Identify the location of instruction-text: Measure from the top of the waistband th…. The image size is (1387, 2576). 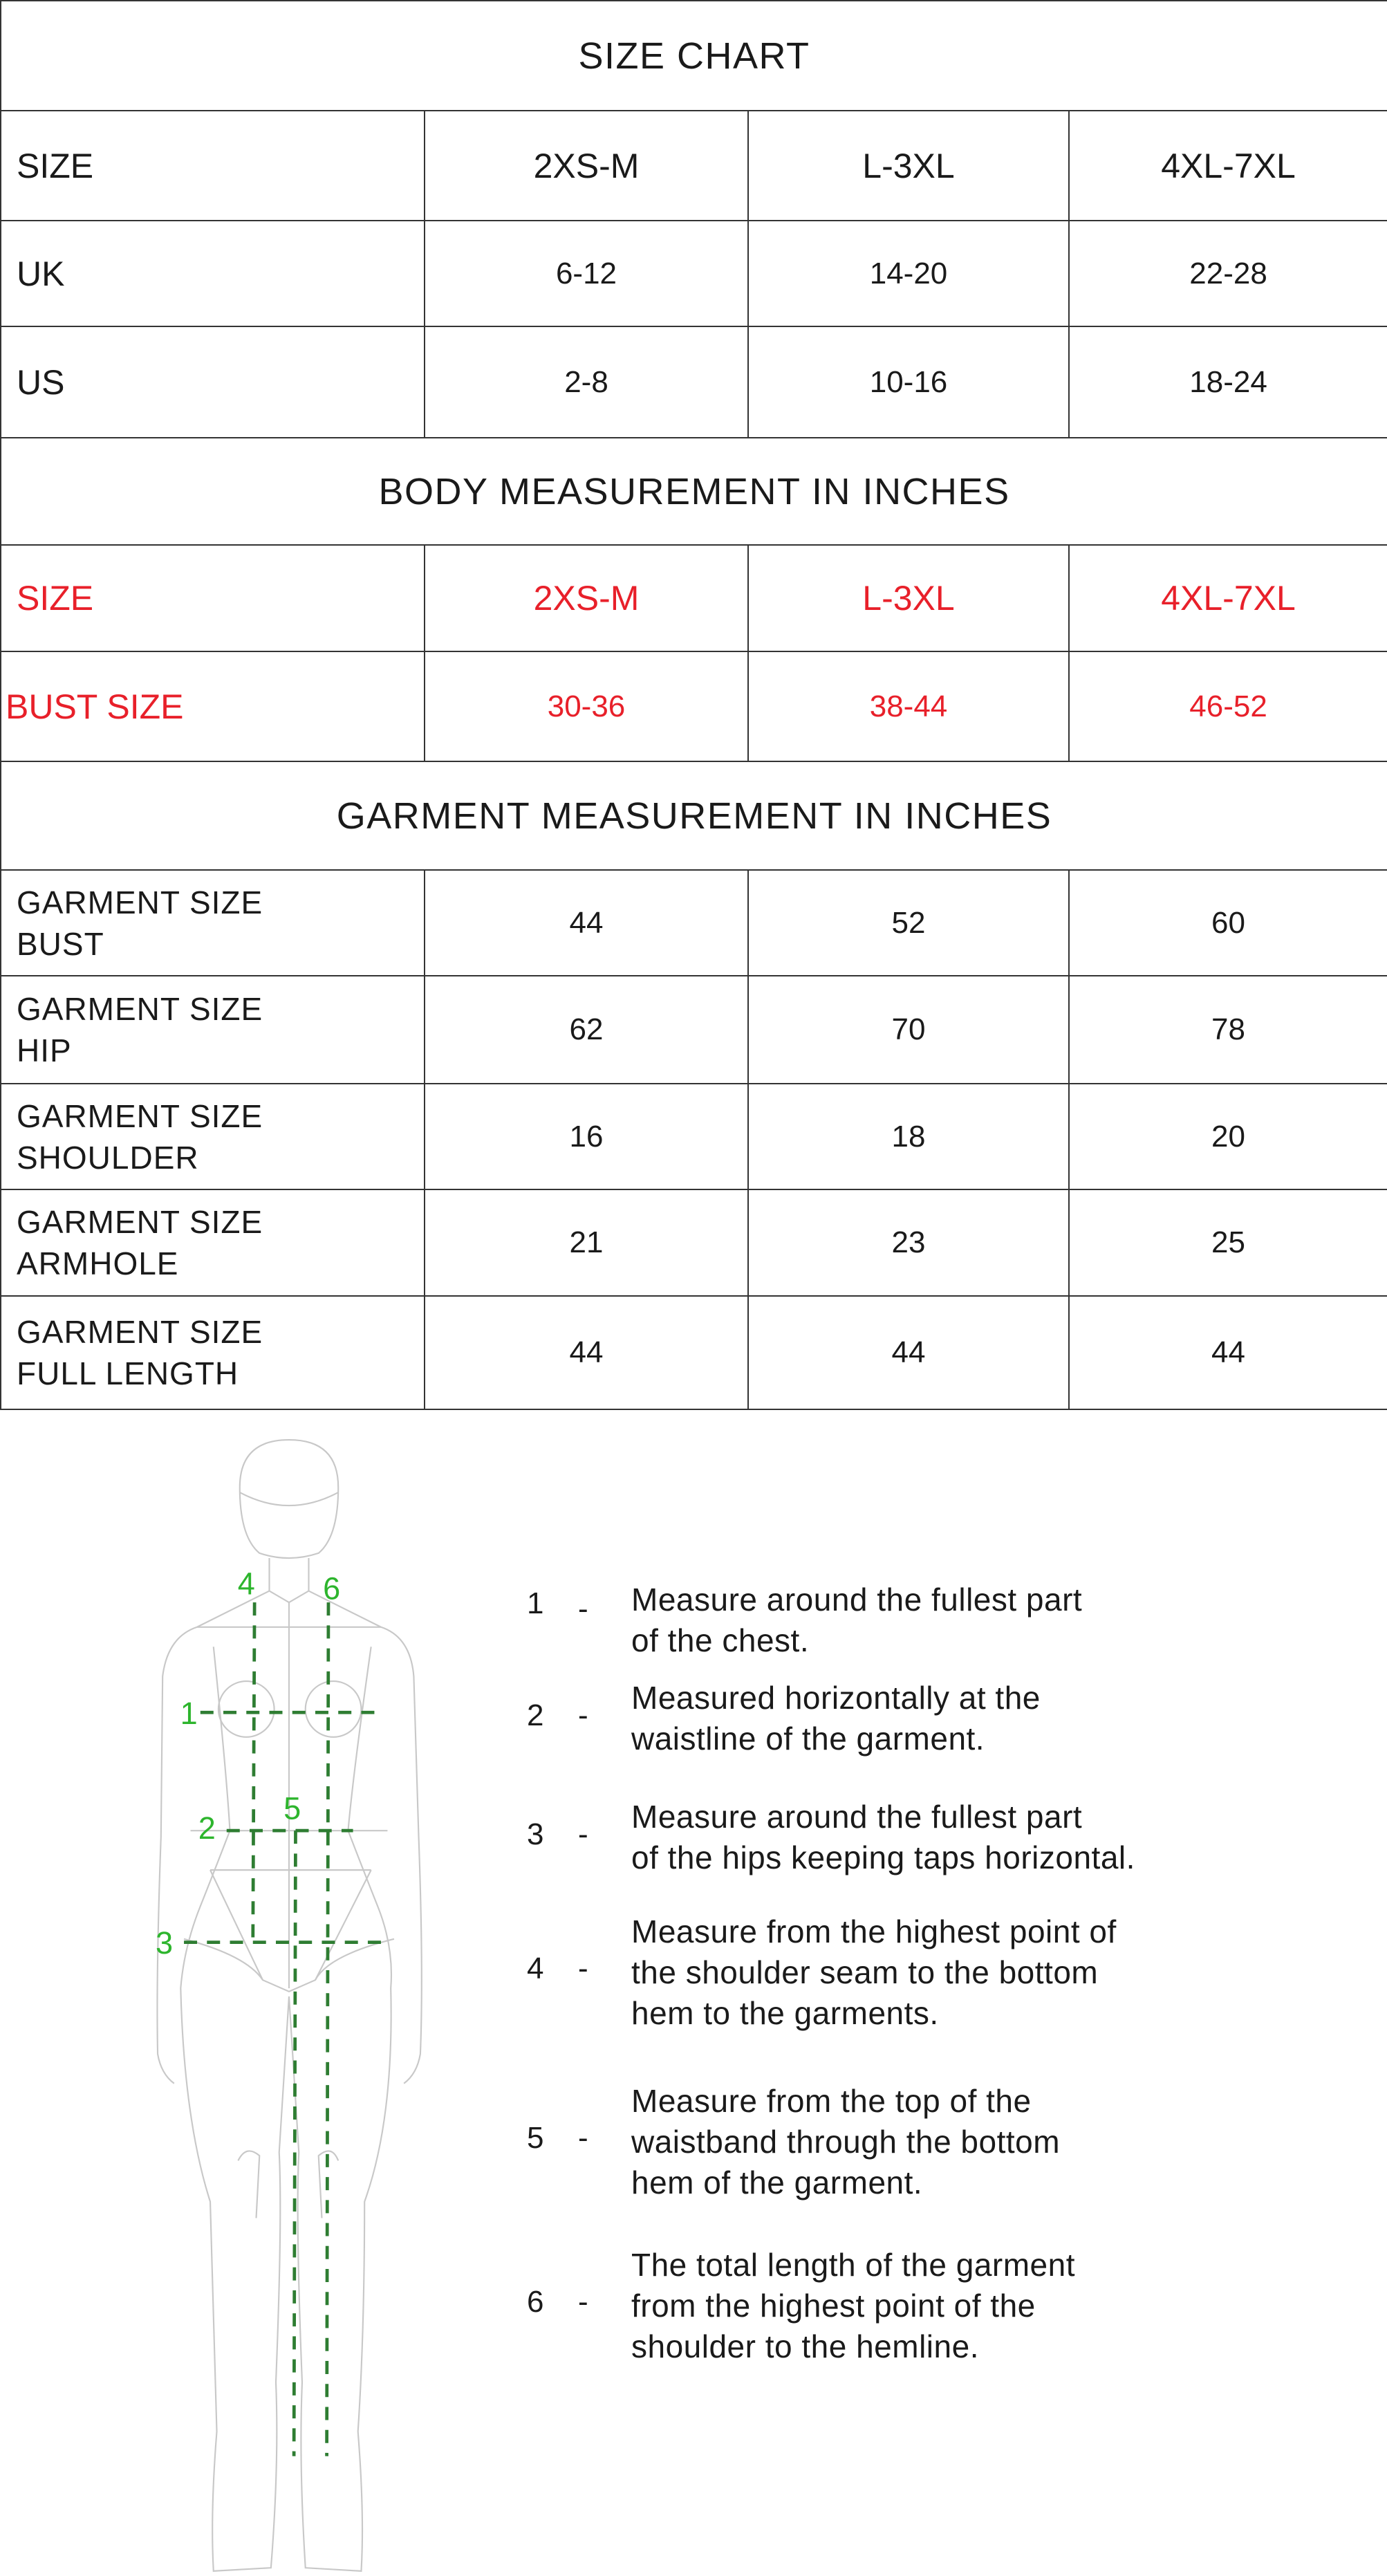
(846, 2141).